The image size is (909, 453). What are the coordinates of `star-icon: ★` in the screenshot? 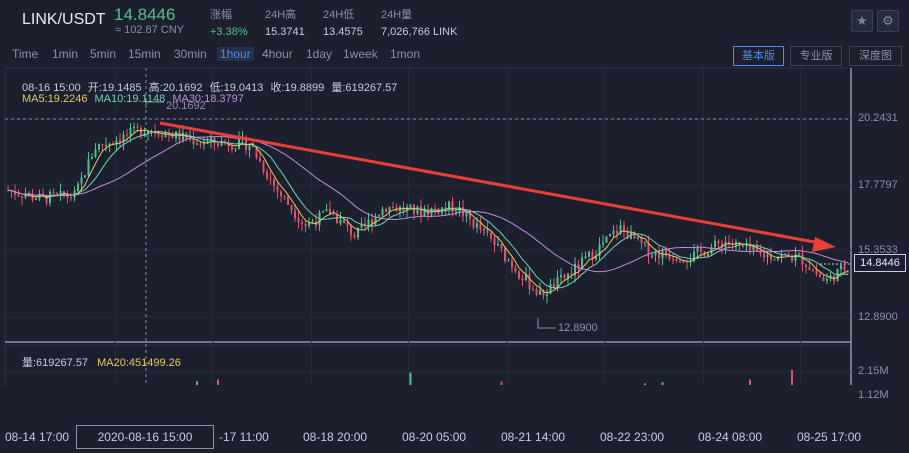 It's located at (862, 21).